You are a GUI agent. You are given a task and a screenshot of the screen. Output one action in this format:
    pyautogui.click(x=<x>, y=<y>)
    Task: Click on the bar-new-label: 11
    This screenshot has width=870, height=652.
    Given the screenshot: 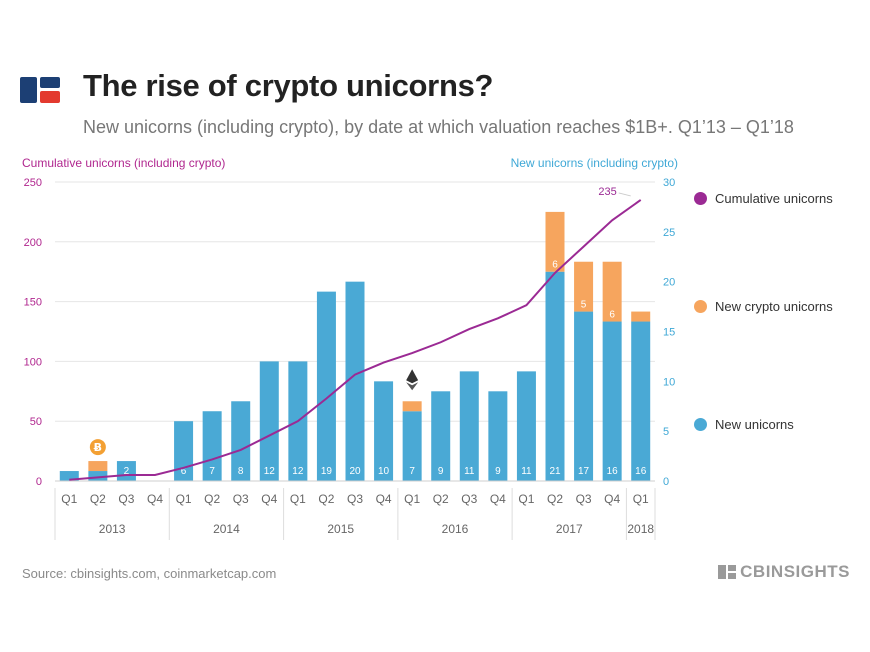 What is the action you would take?
    pyautogui.click(x=469, y=471)
    